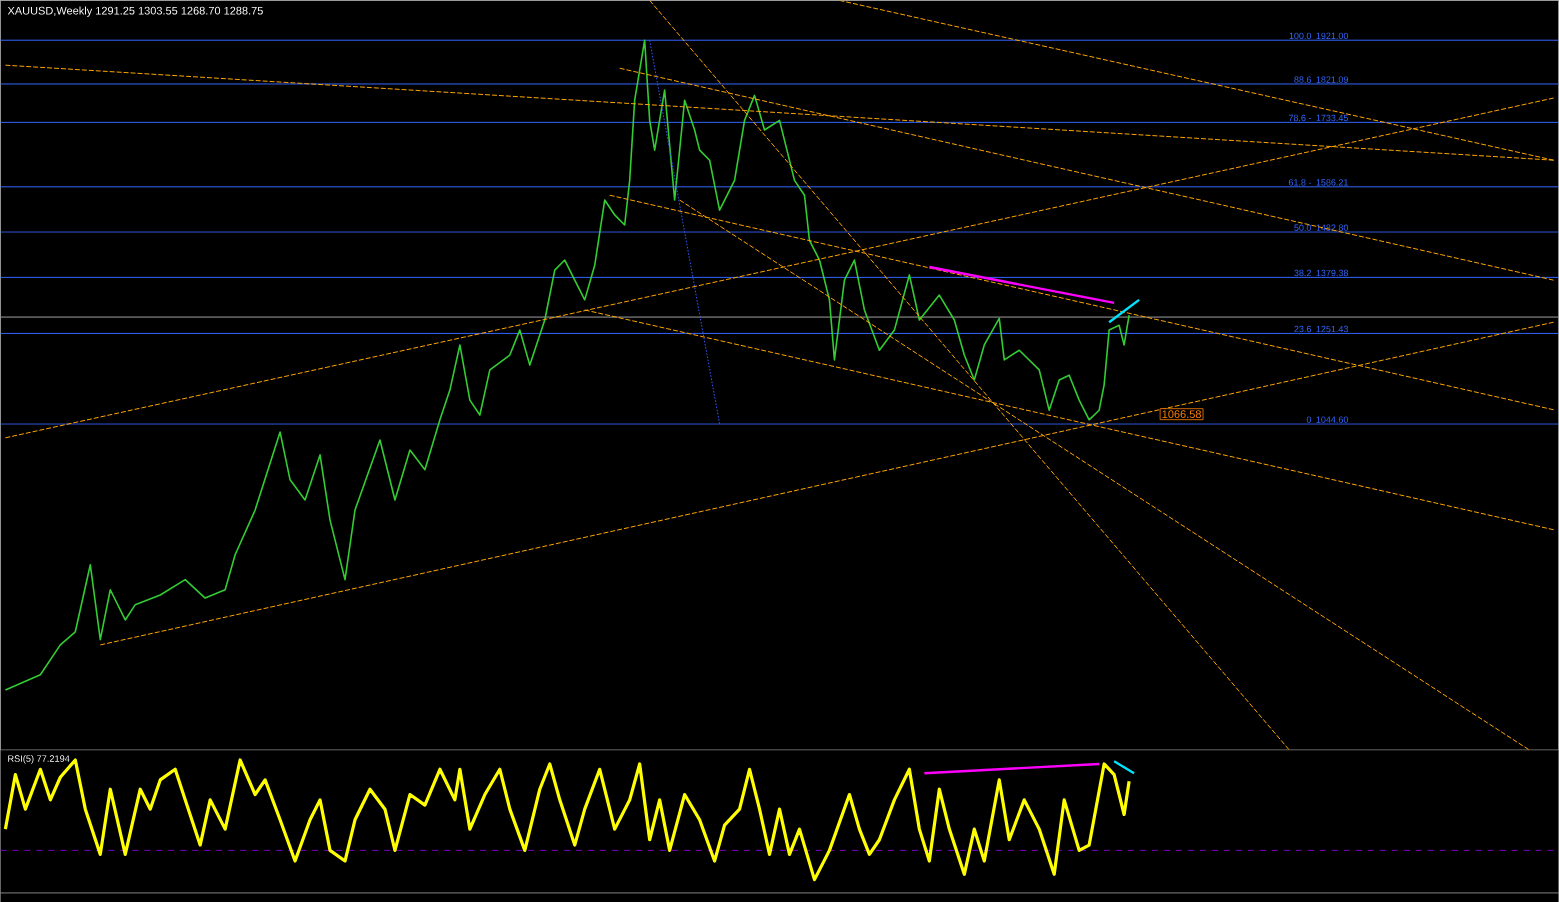  What do you see at coordinates (135, 11) in the screenshot?
I see `text: XAUUSD,Weekly 1291.25 1303.55 1268.70 1288.75` at bounding box center [135, 11].